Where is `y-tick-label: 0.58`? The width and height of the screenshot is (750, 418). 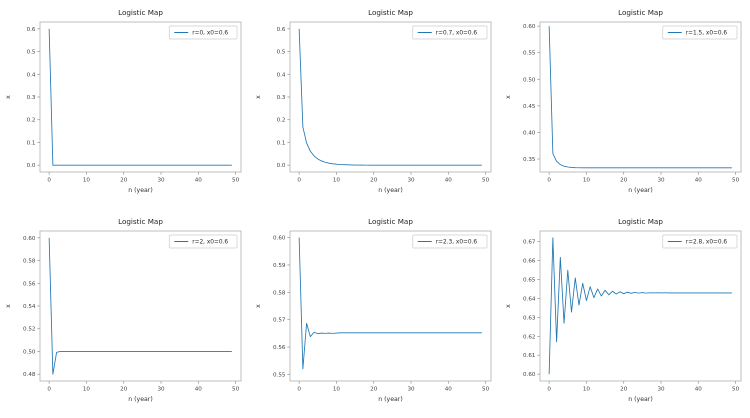 y-tick-label: 0.58 is located at coordinates (29, 262).